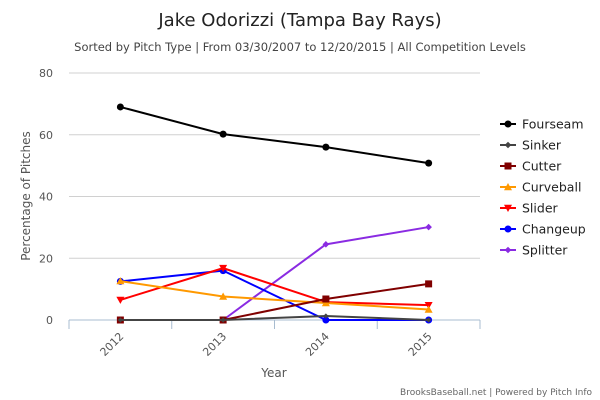 Image resolution: width=600 pixels, height=400 pixels. Describe the element at coordinates (553, 124) in the screenshot. I see `legend-label: Fourseam` at that location.